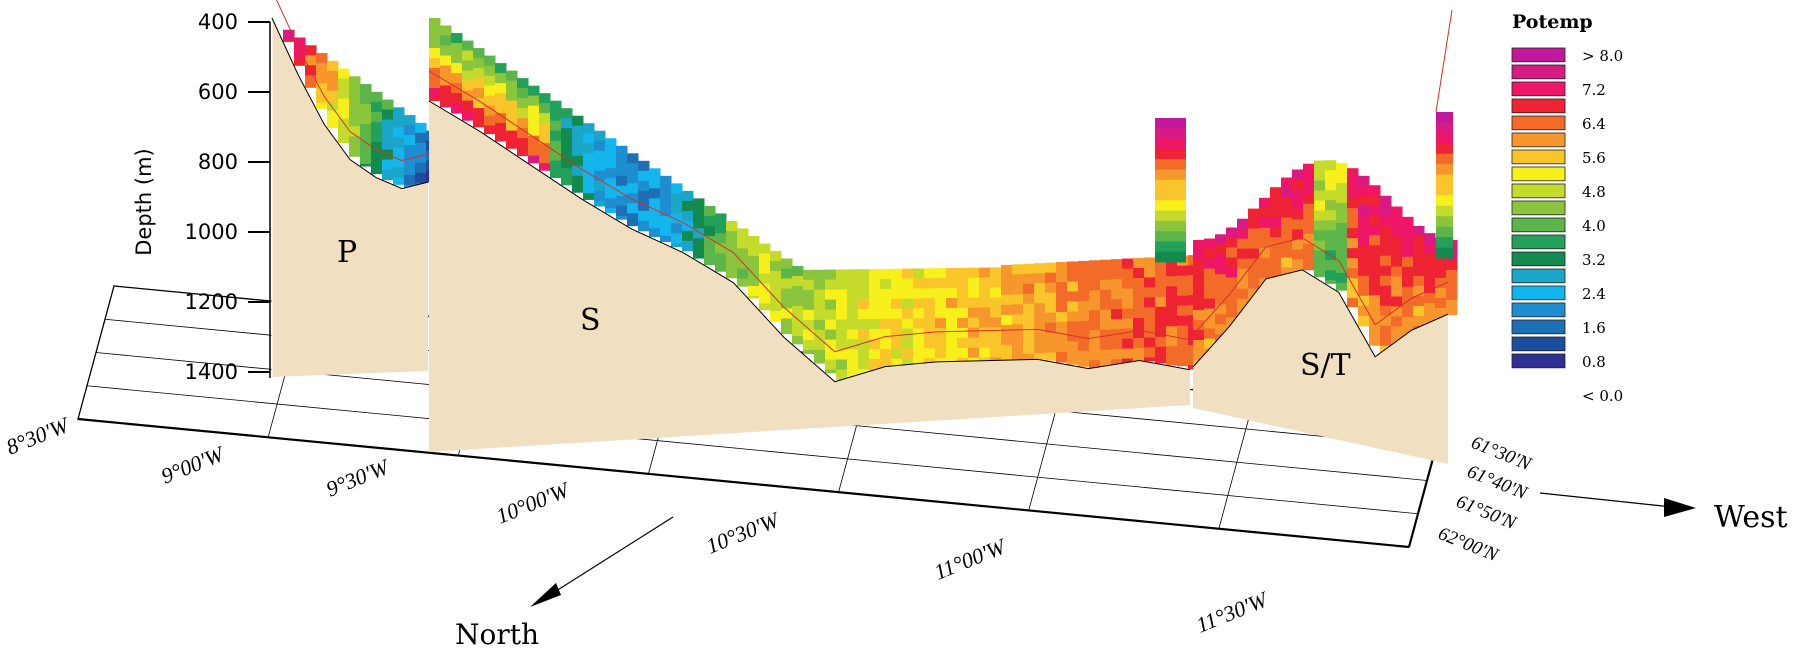 The width and height of the screenshot is (1802, 657). Describe the element at coordinates (144, 201) in the screenshot. I see `depth-axis-title: Depth (m)` at that location.